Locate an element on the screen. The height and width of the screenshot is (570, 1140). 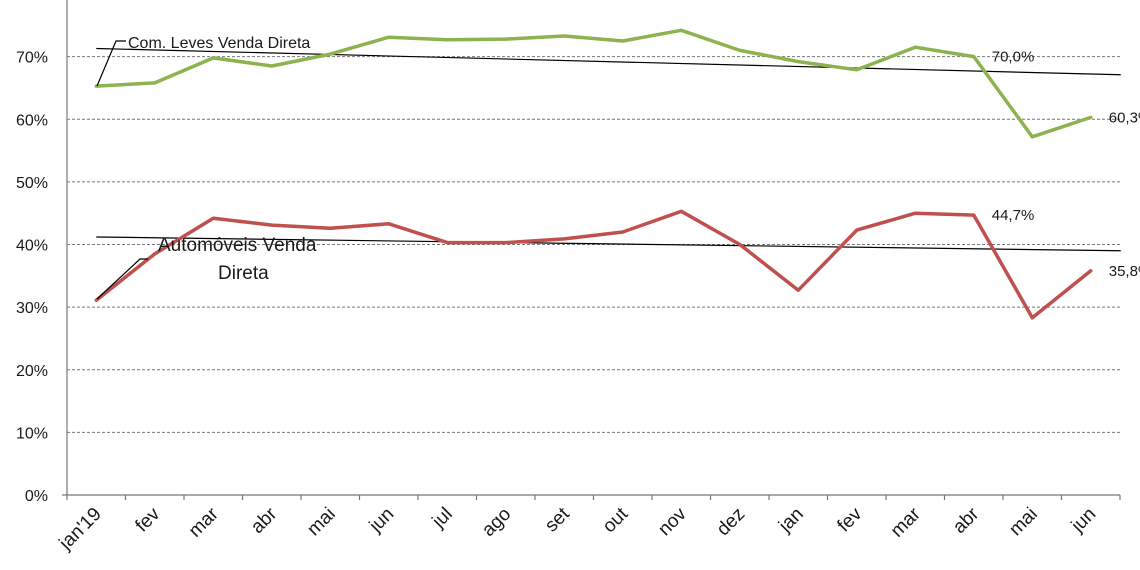
x-tick-label: jul is located at coordinates (442, 518).